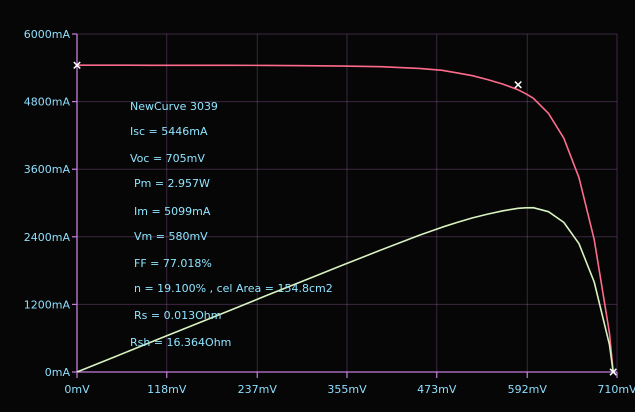 The width and height of the screenshot is (635, 412). What do you see at coordinates (177, 315) in the screenshot?
I see `annotation-rs: Rs = 0.013Ohm` at bounding box center [177, 315].